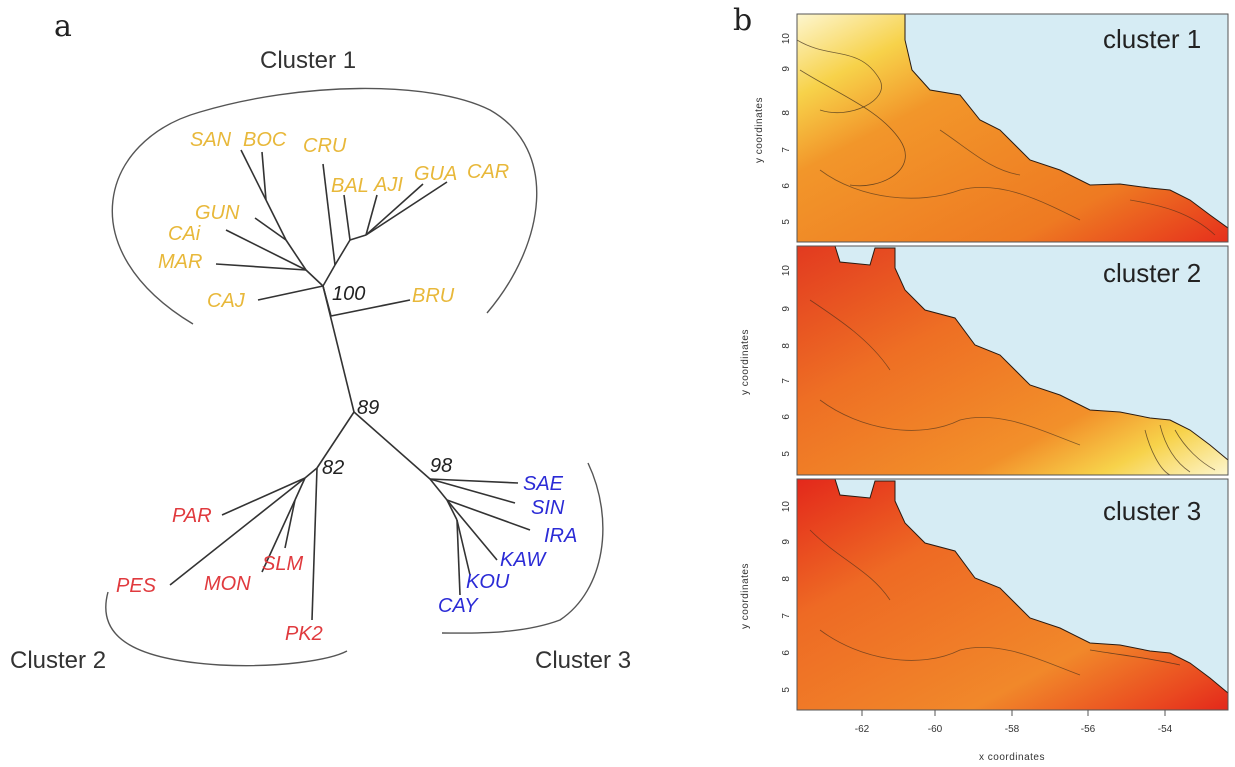 The height and width of the screenshot is (767, 1235). I want to click on map-cluster-1: cluster 1 10 9 8 7 6 5 y coordinates, so click(991, 128).